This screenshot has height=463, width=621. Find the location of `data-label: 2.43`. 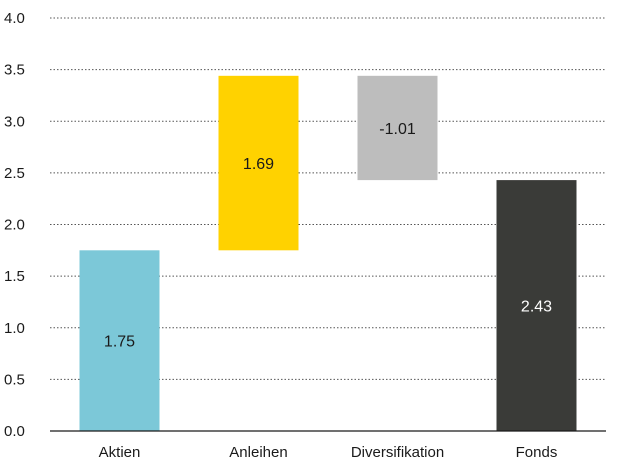

data-label: 2.43 is located at coordinates (536, 307).